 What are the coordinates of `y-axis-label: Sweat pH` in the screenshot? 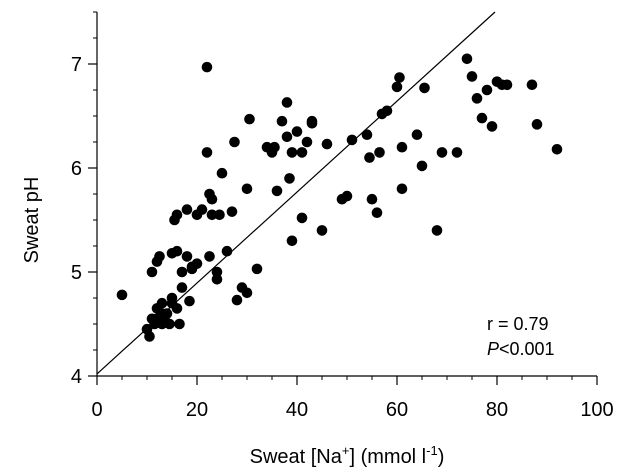 It's located at (32, 220).